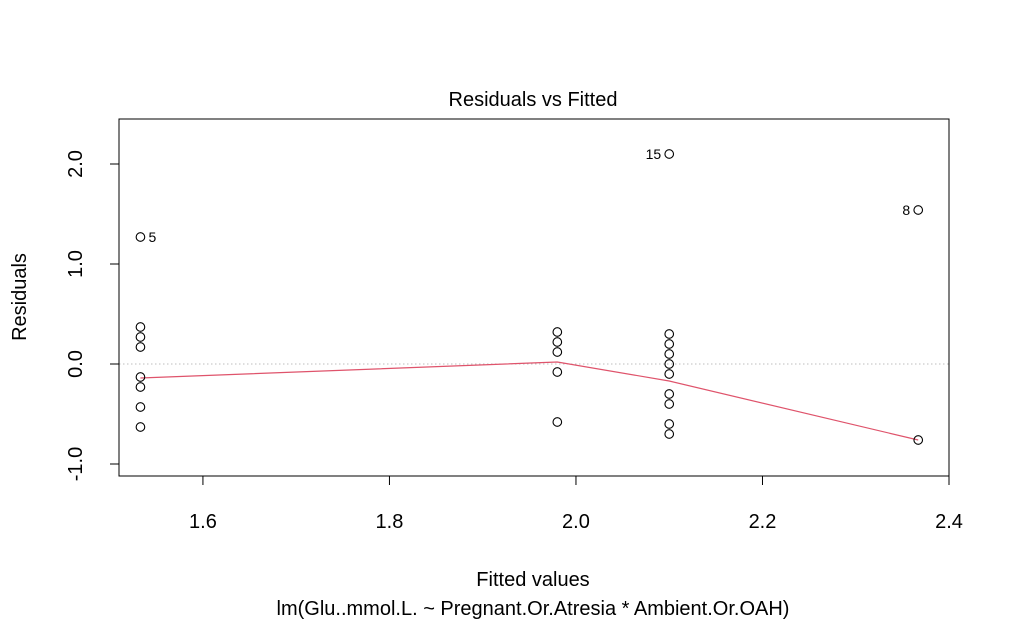  What do you see at coordinates (20, 297) in the screenshot?
I see `y-axis-label: Residuals` at bounding box center [20, 297].